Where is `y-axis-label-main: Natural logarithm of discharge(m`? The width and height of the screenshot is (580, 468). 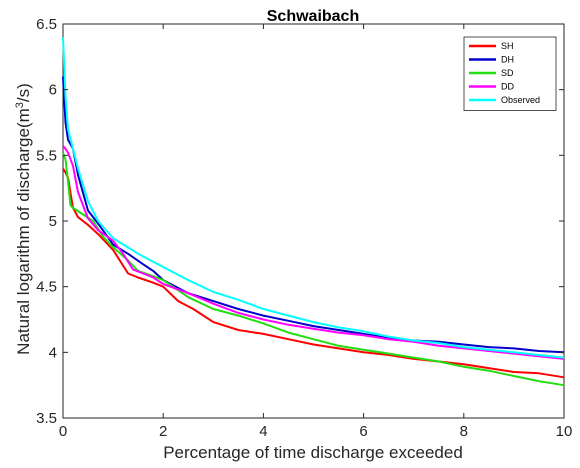 y-axis-label-main: Natural logarithm of discharge(m is located at coordinates (23, 231).